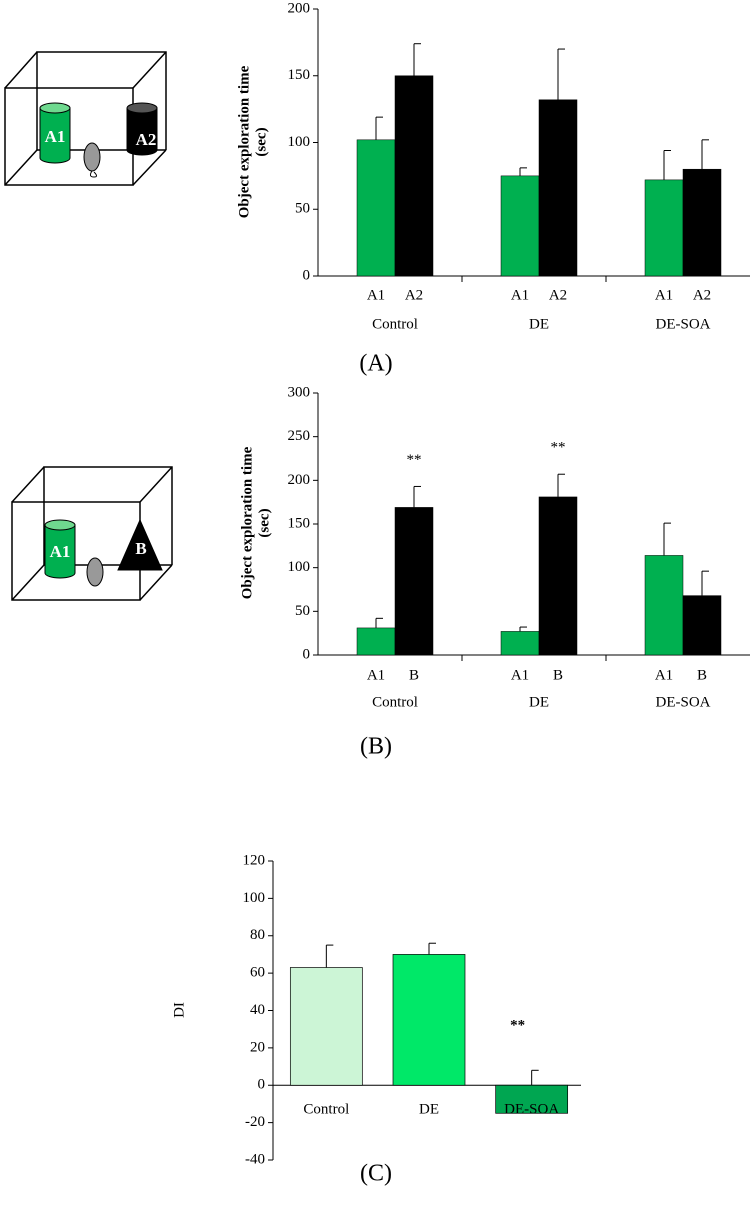  Describe the element at coordinates (146, 139) in the screenshot. I see `object-label: A2` at that location.